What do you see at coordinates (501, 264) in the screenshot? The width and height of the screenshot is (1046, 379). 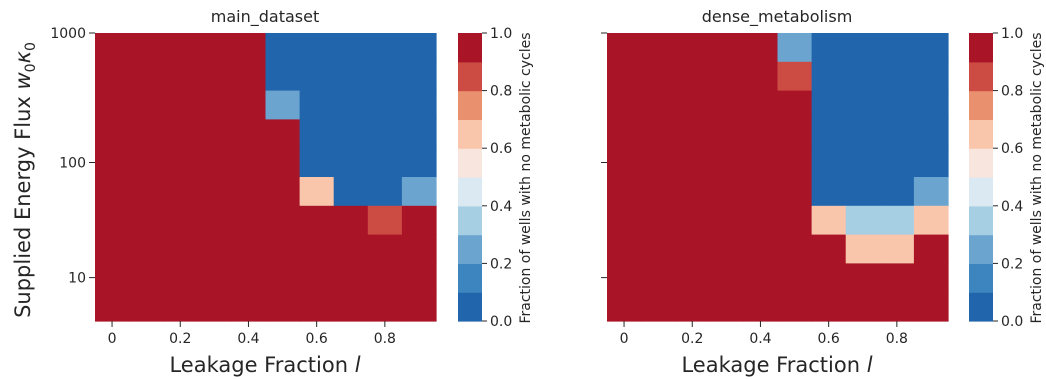 I see `colorbar-tick-label: 0.2` at bounding box center [501, 264].